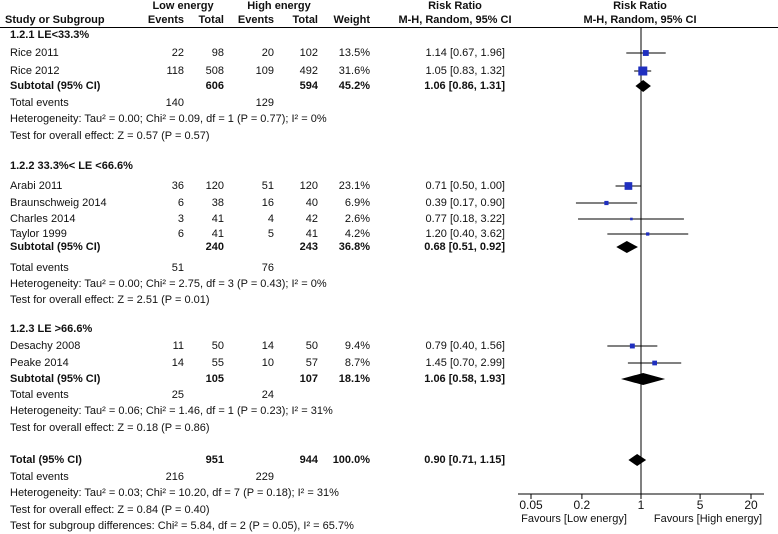 The width and height of the screenshot is (778, 534). Describe the element at coordinates (308, 71) in the screenshot. I see `total-high: 492` at that location.